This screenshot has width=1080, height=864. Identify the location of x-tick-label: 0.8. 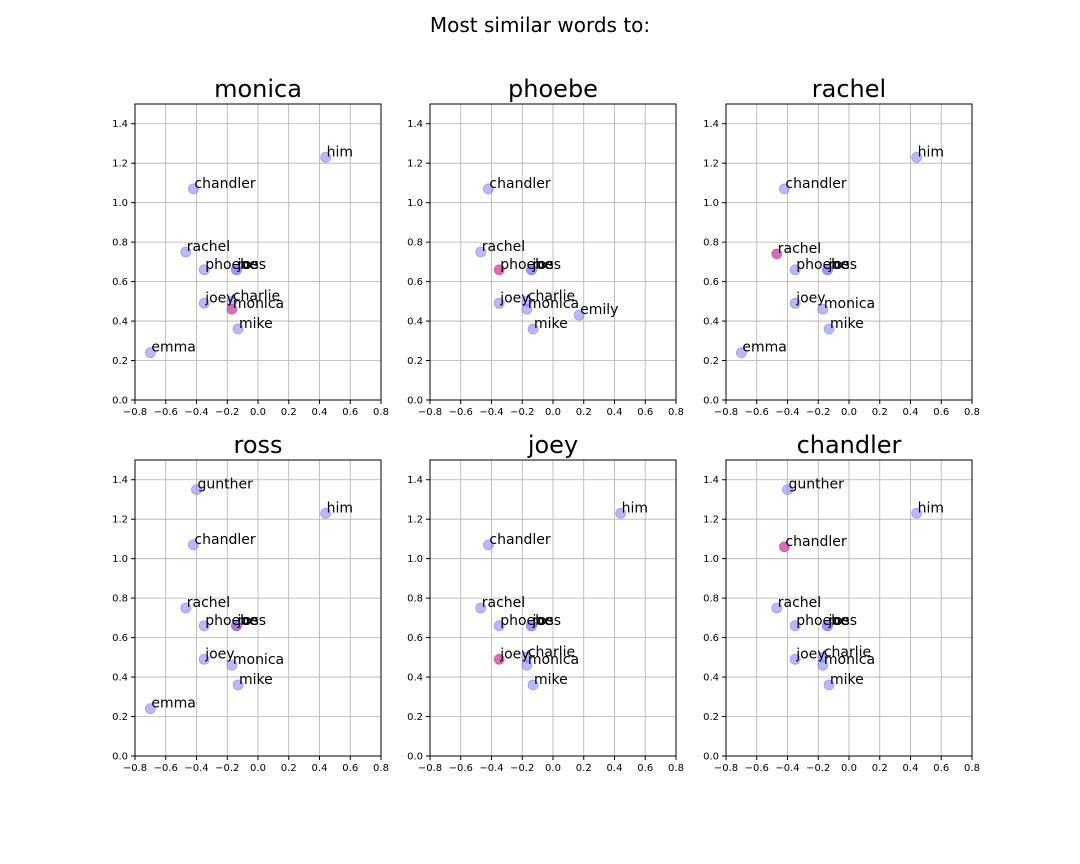
(676, 412).